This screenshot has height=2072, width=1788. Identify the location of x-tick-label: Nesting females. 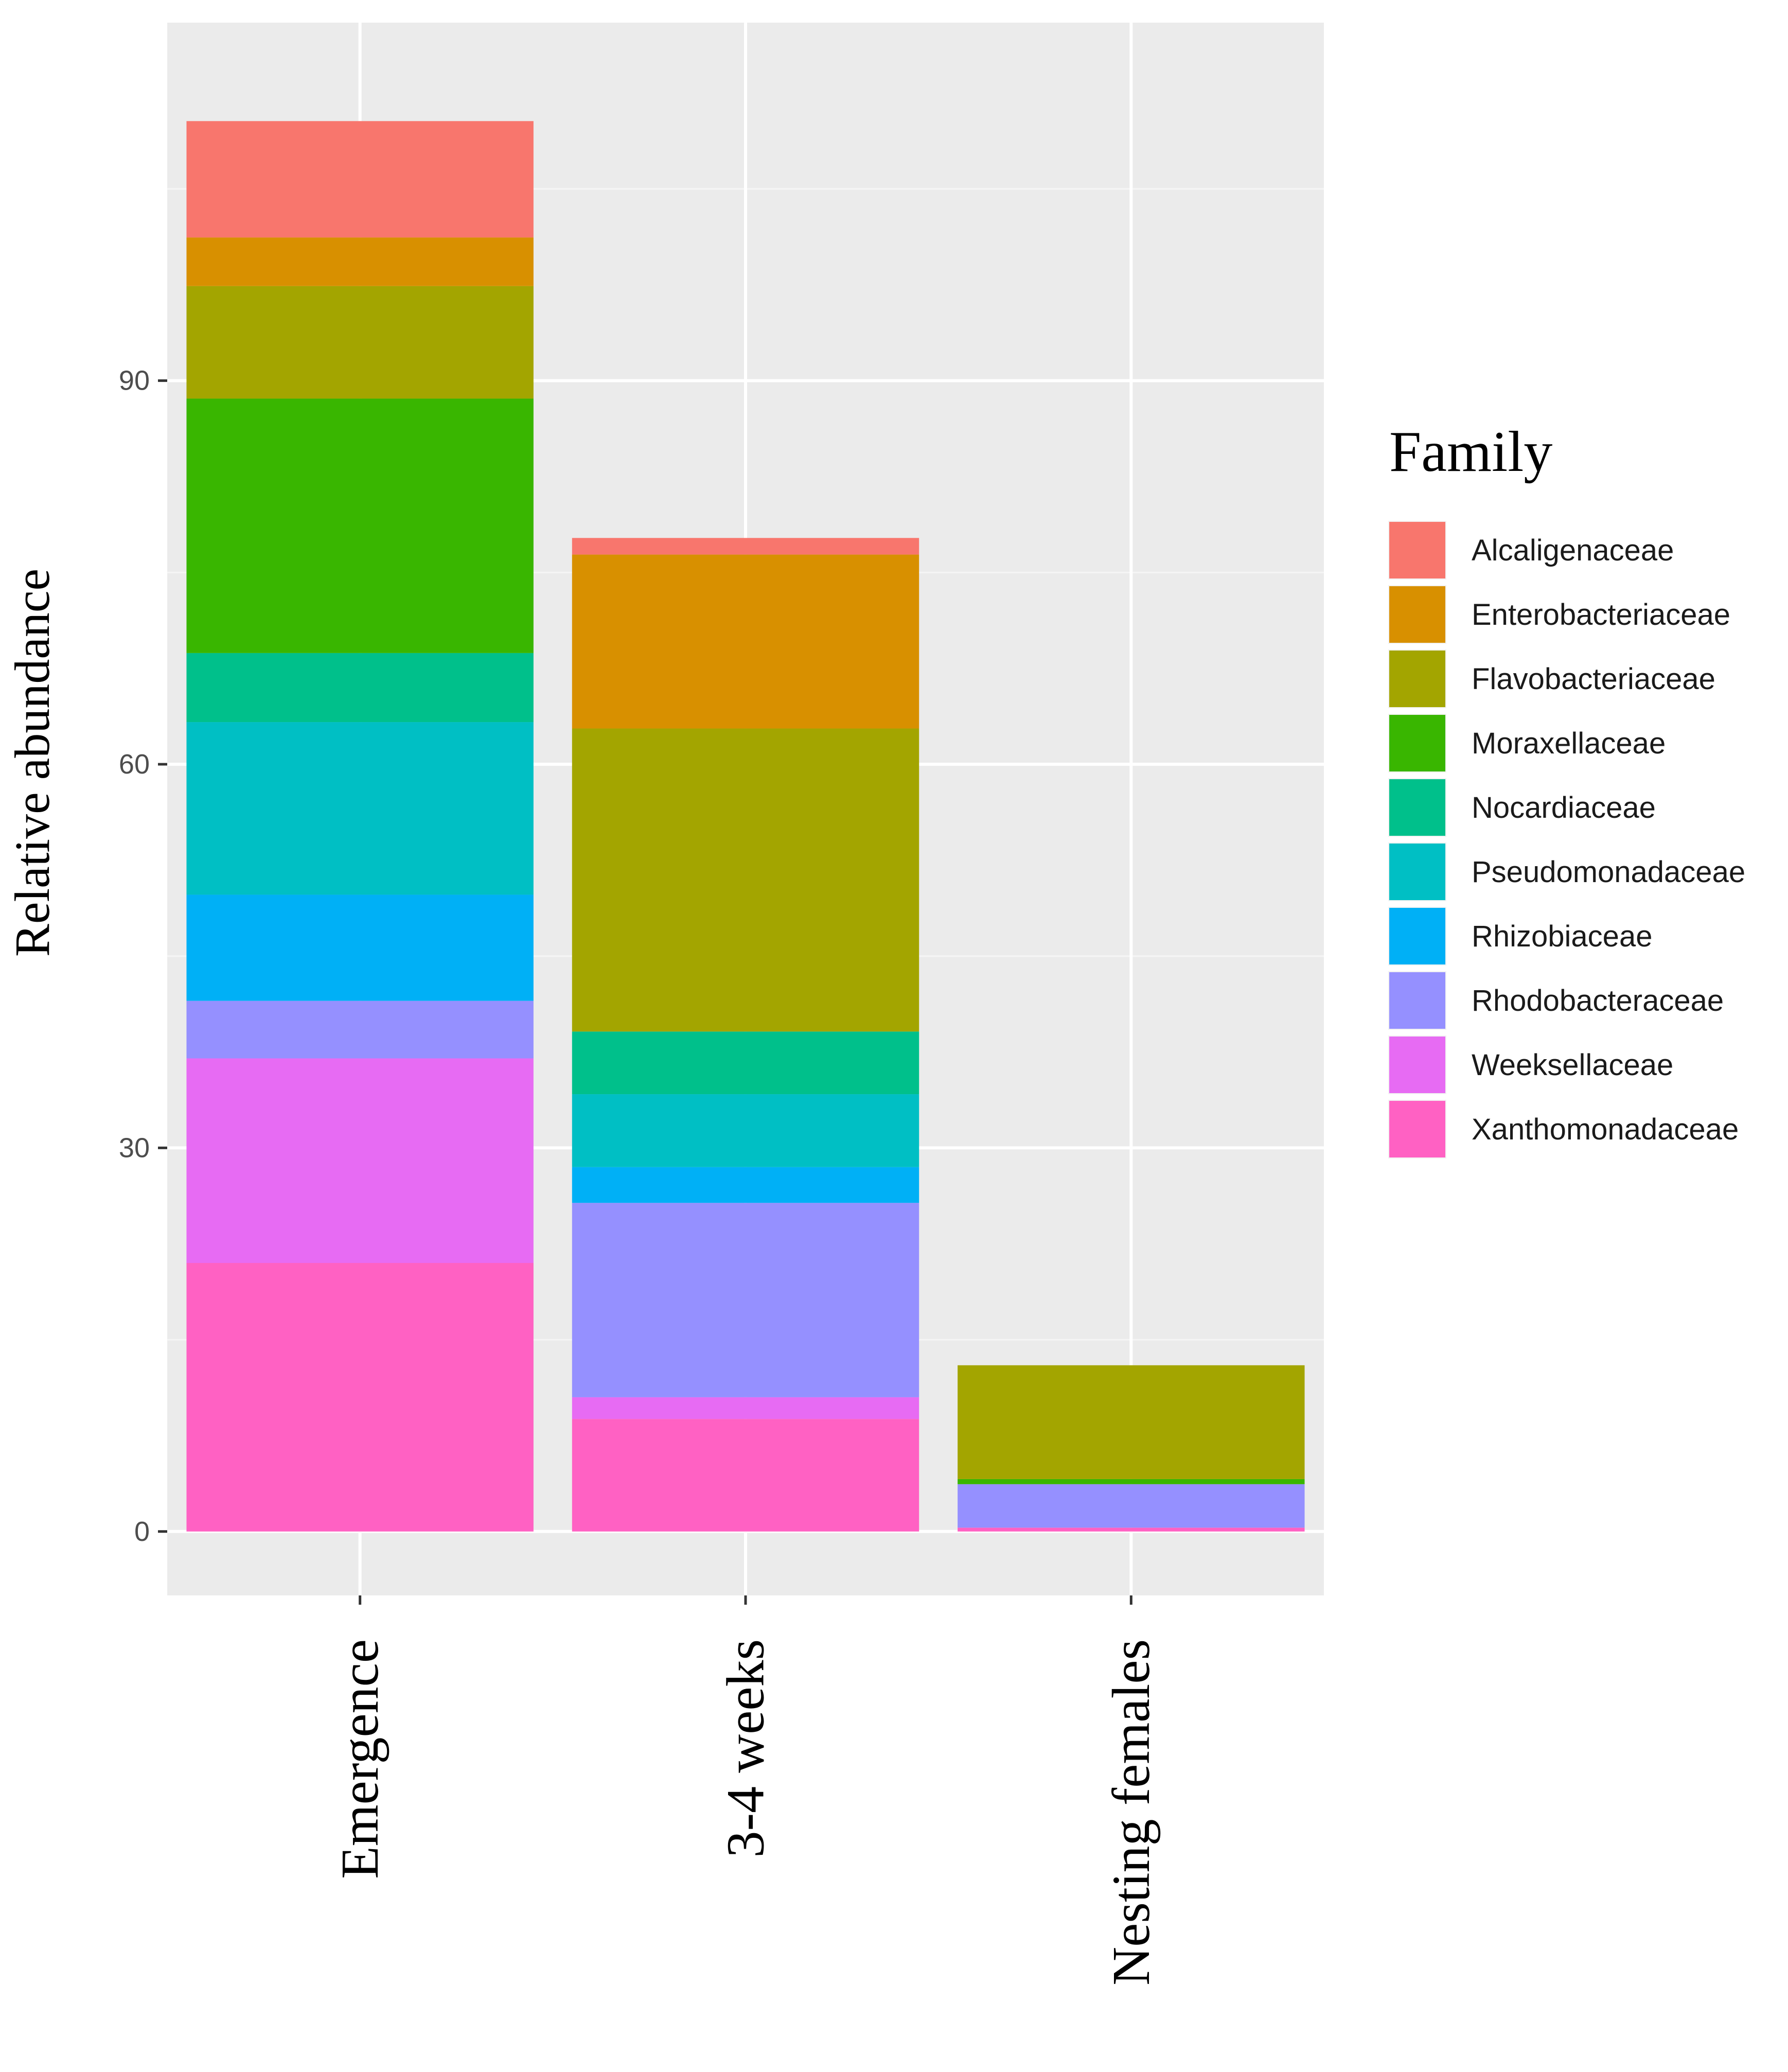
(1131, 1812).